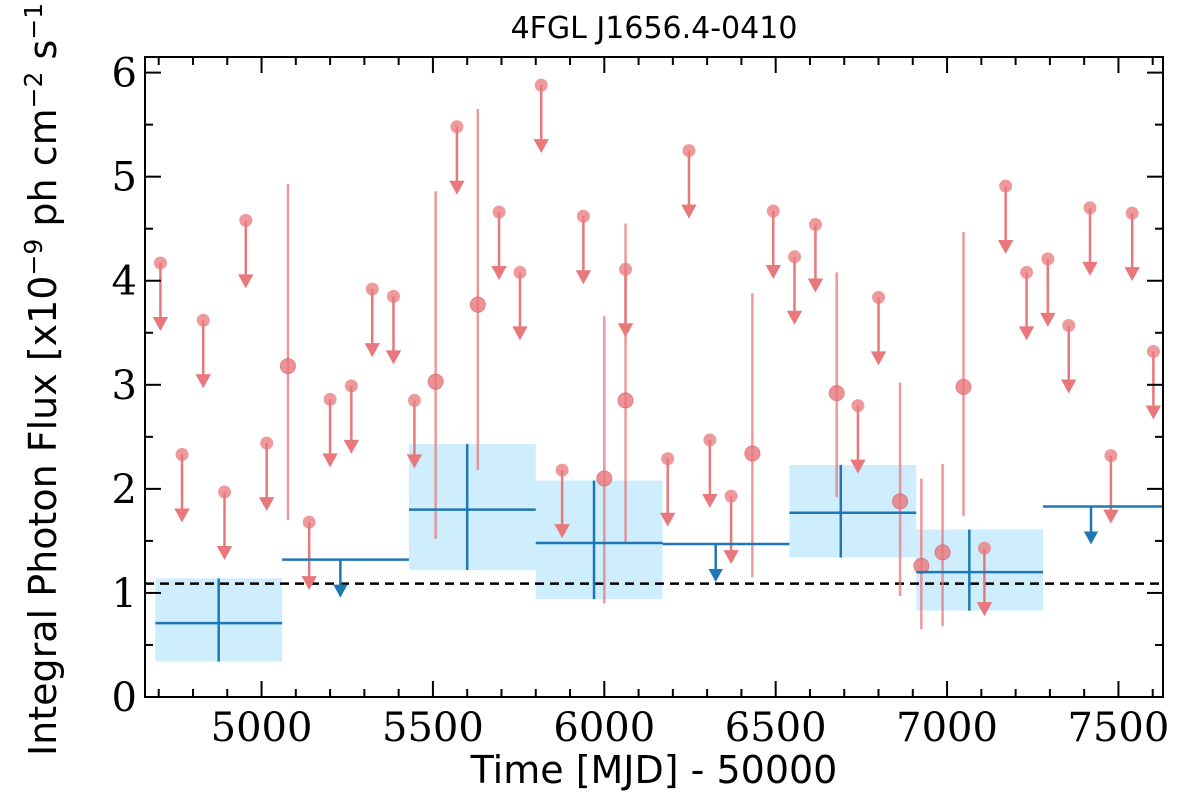 Image resolution: width=1200 pixels, height=800 pixels. Describe the element at coordinates (878, 358) in the screenshot. I see `short-upper-limit-27-head` at that location.